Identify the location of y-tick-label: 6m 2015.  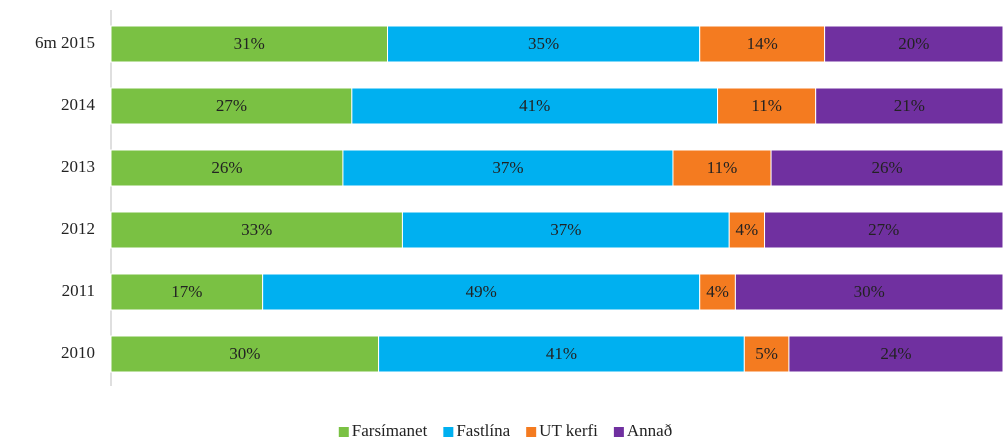
(65, 42).